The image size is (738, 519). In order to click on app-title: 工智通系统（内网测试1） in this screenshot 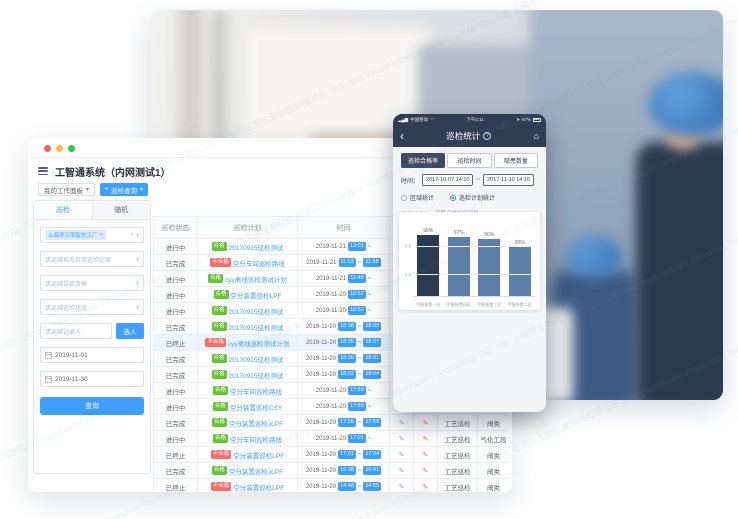, I will do `click(113, 173)`.